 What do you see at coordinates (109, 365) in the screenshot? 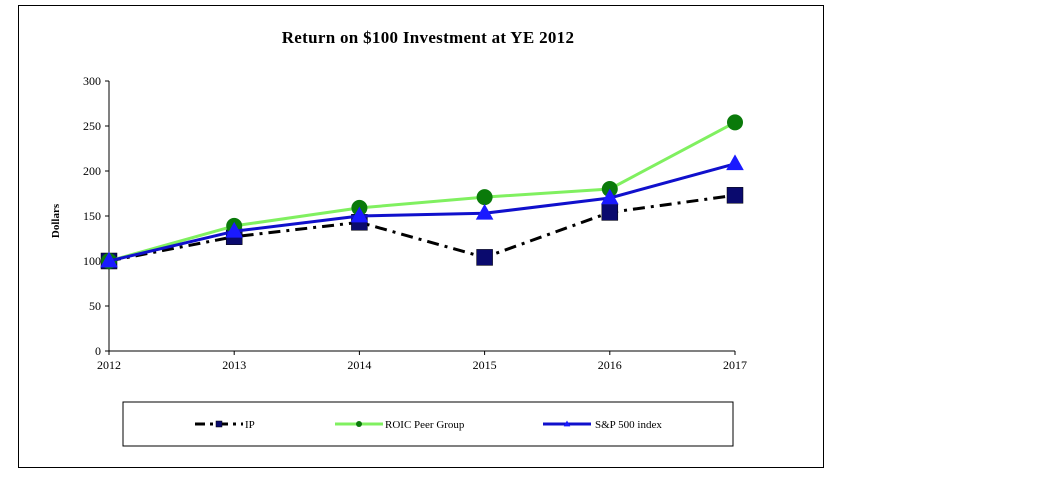
I see `x-tick-label: 2012` at bounding box center [109, 365].